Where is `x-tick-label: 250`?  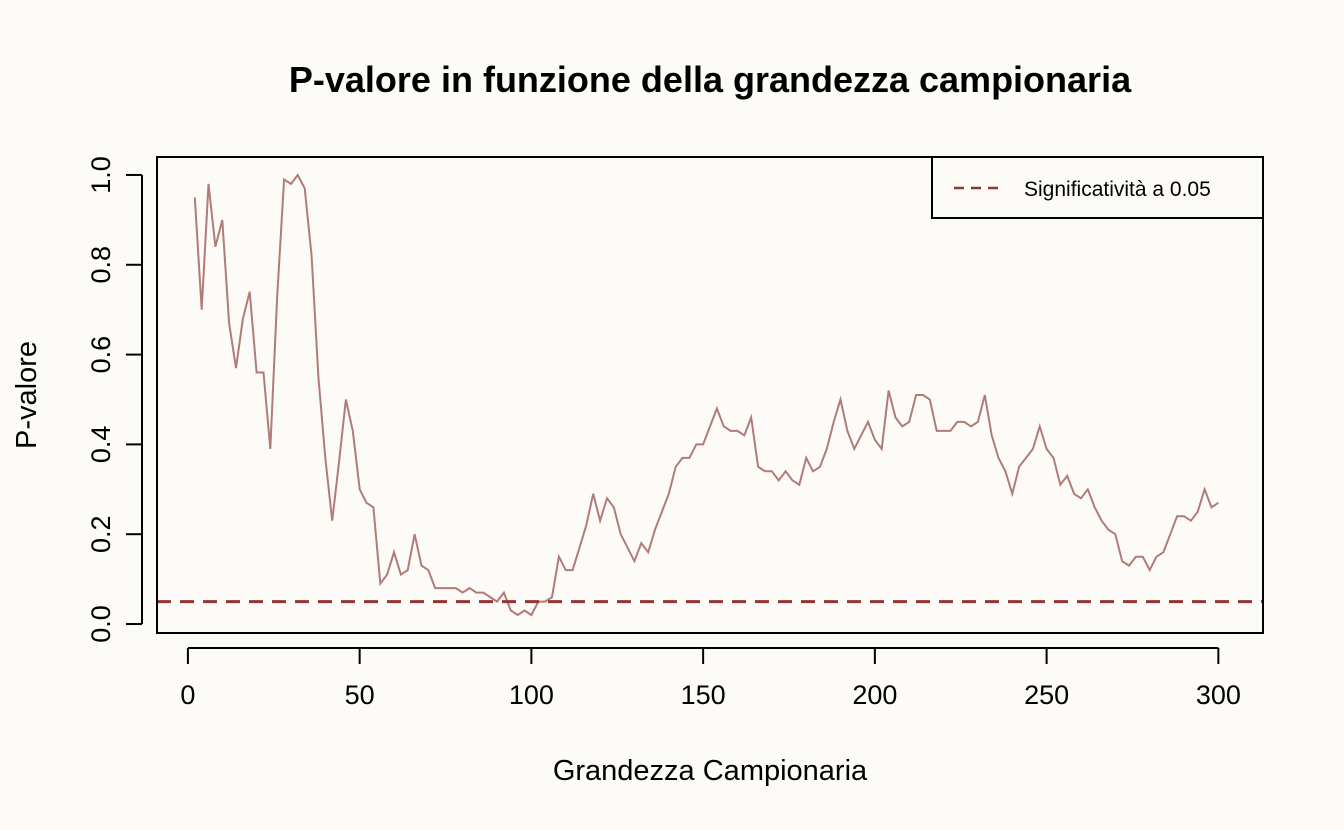
x-tick-label: 250 is located at coordinates (1046, 695).